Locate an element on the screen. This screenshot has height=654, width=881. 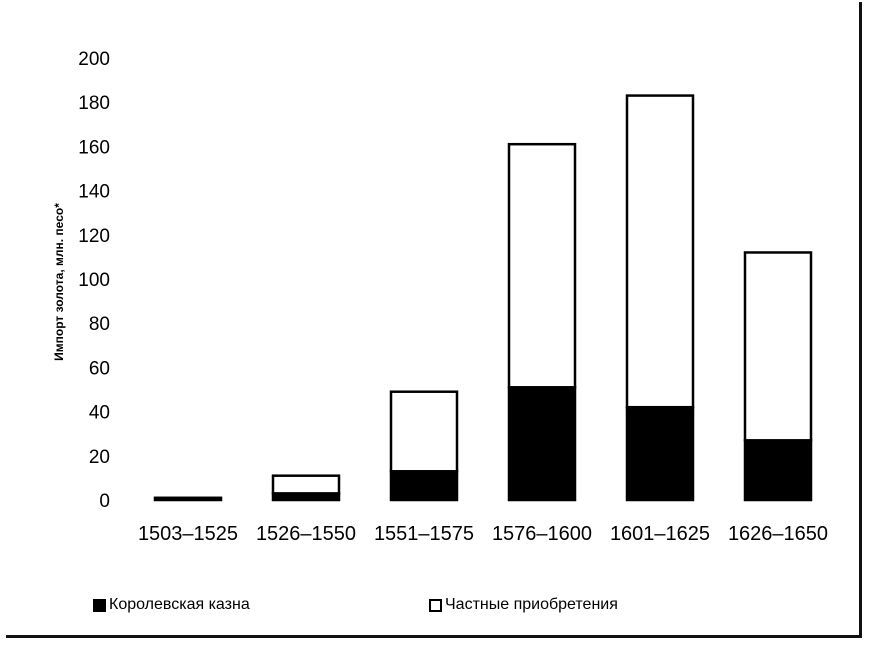
legend-label-royal: Королевская казна is located at coordinates (179, 604).